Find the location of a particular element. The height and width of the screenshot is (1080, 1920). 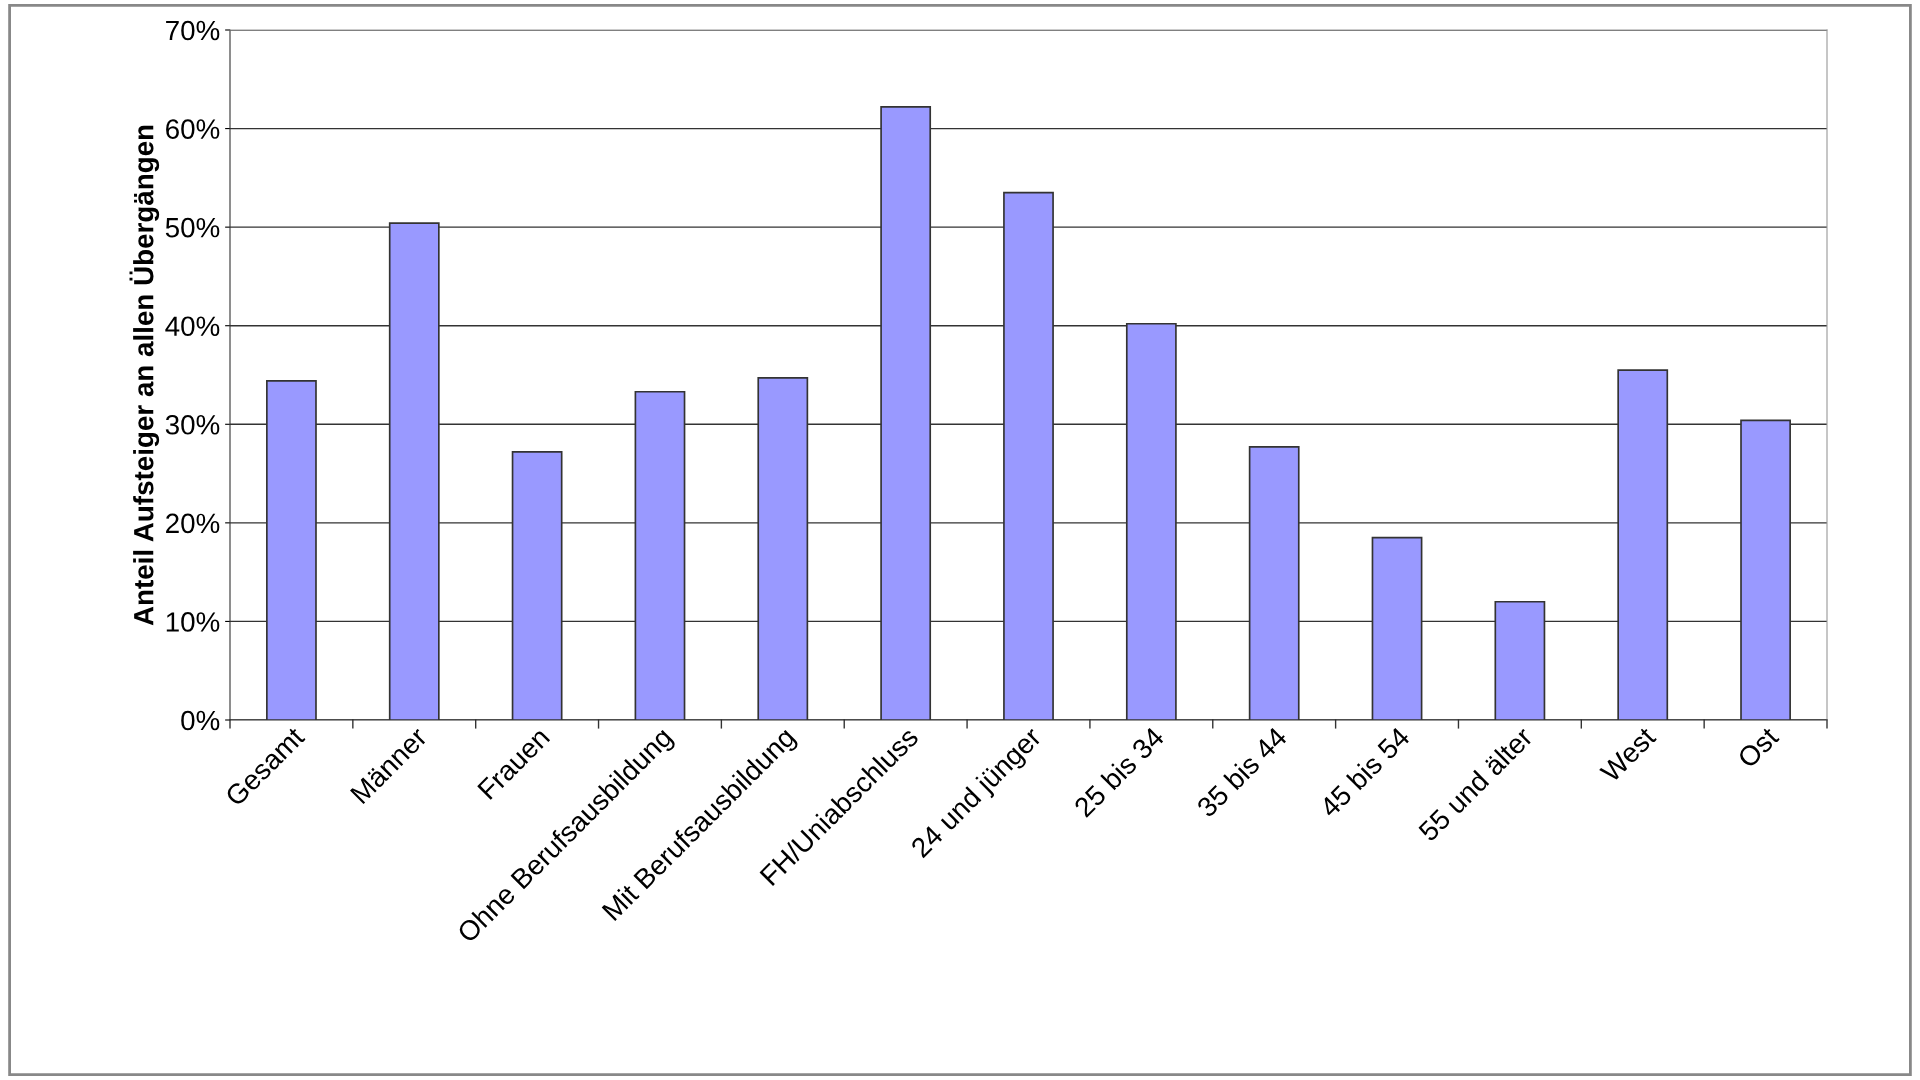

y-axis-title: Anteil Aufsteiger an allen Übergängen is located at coordinates (144, 375).